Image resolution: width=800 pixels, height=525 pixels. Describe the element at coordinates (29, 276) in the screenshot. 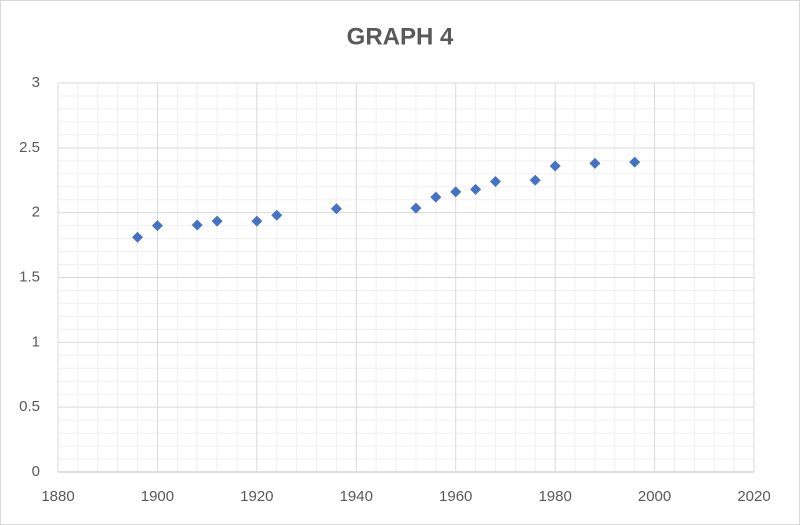

I see `y-tick-label: 1.5` at that location.